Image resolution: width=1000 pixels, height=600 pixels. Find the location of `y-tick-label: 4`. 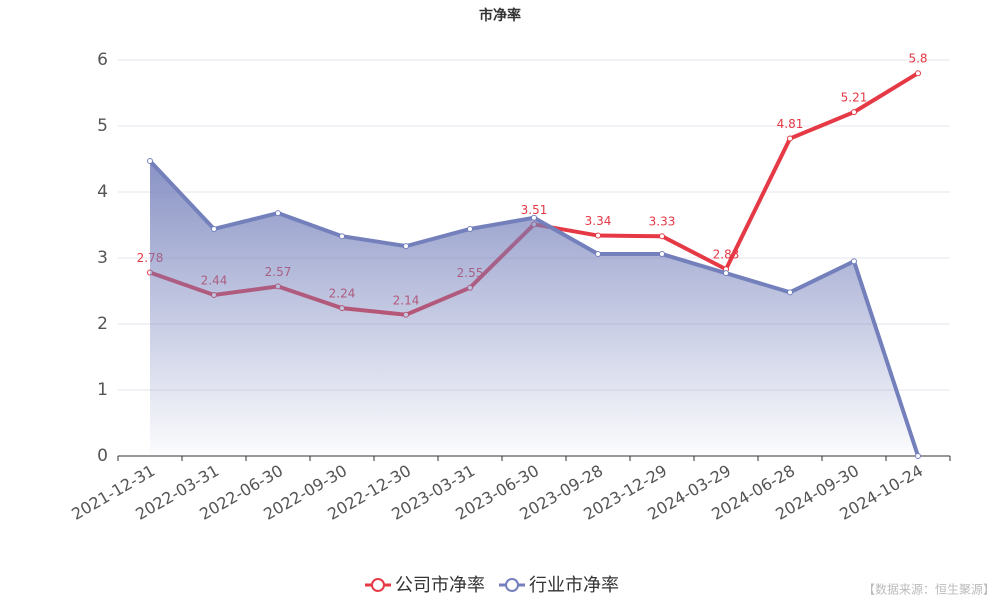

y-tick-label: 4 is located at coordinates (102, 192).